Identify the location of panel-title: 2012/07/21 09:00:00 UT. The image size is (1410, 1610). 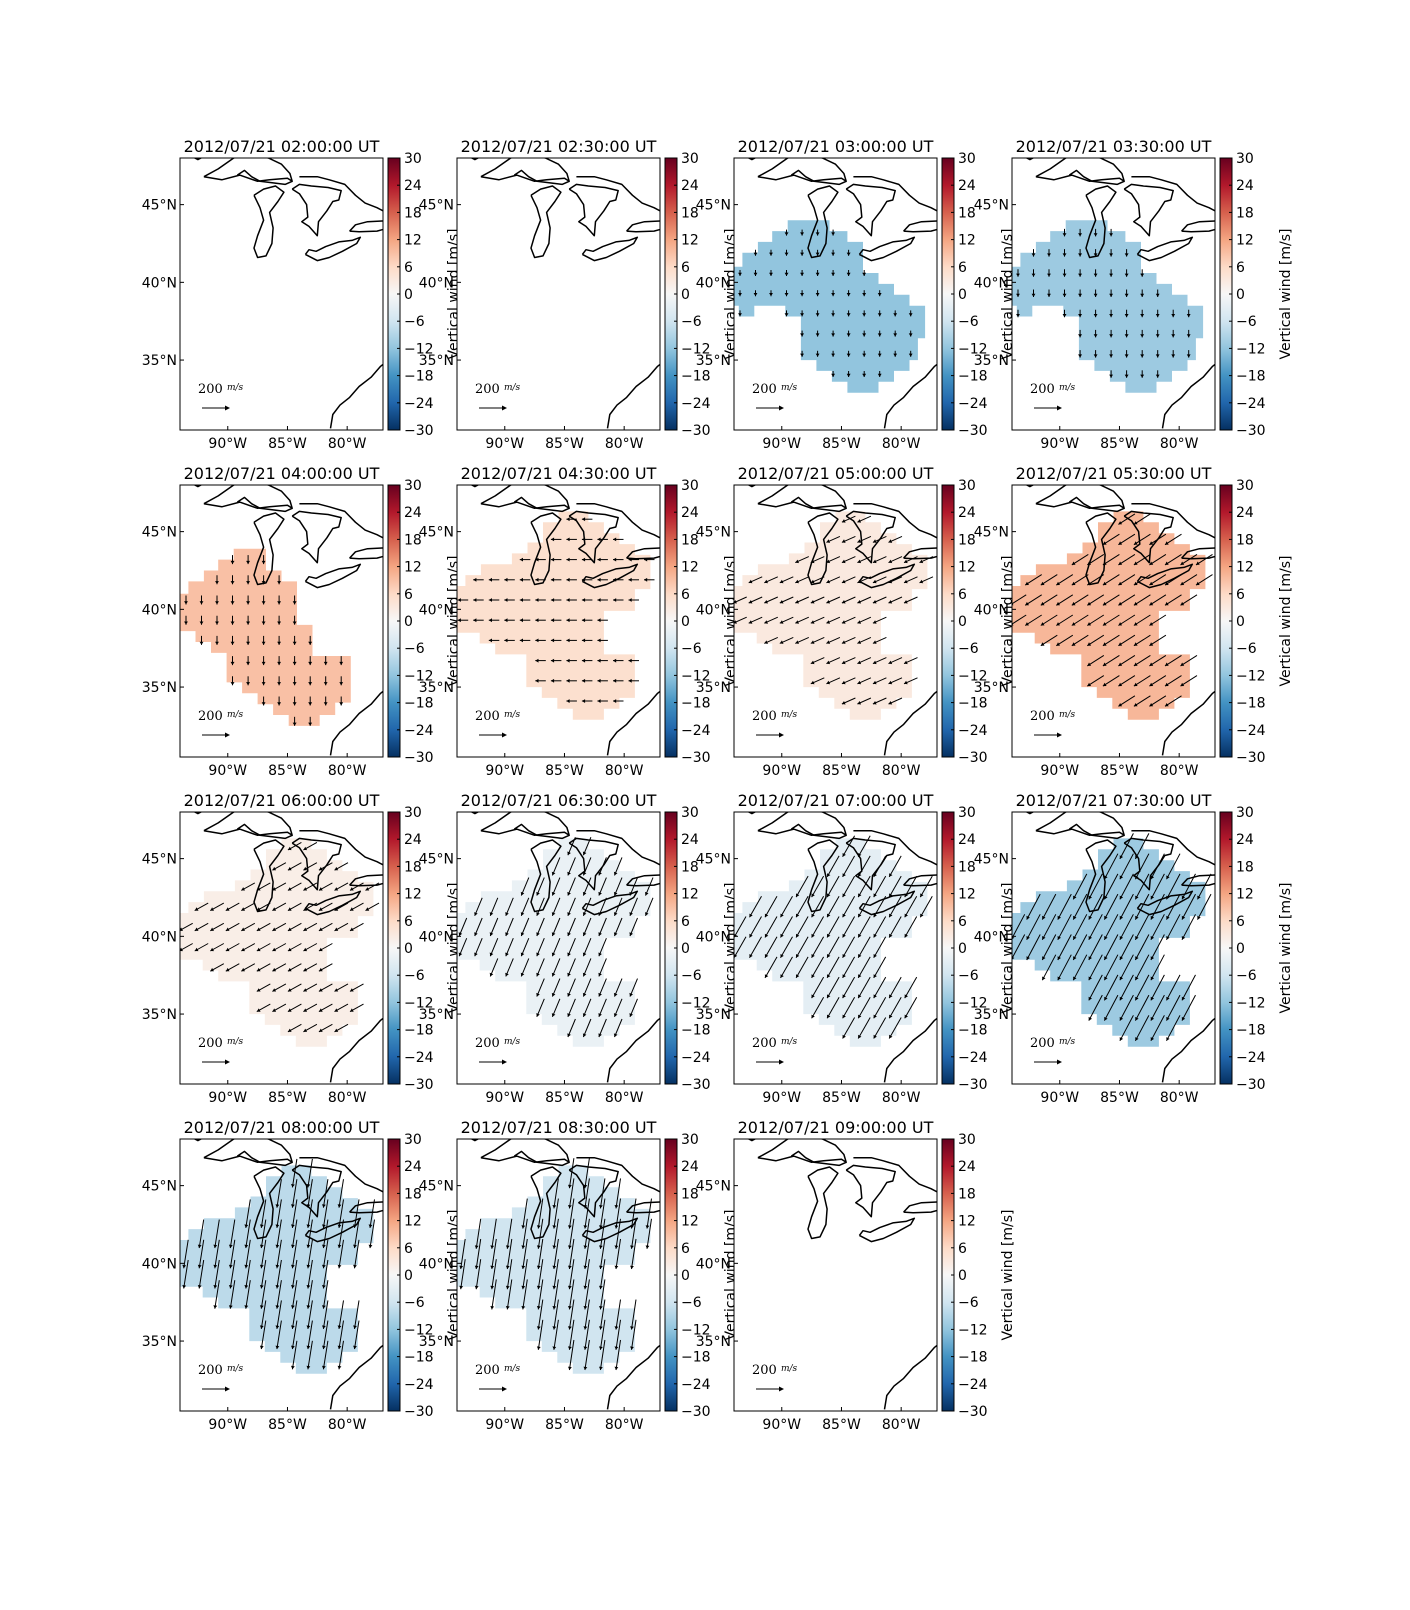
(836, 1127).